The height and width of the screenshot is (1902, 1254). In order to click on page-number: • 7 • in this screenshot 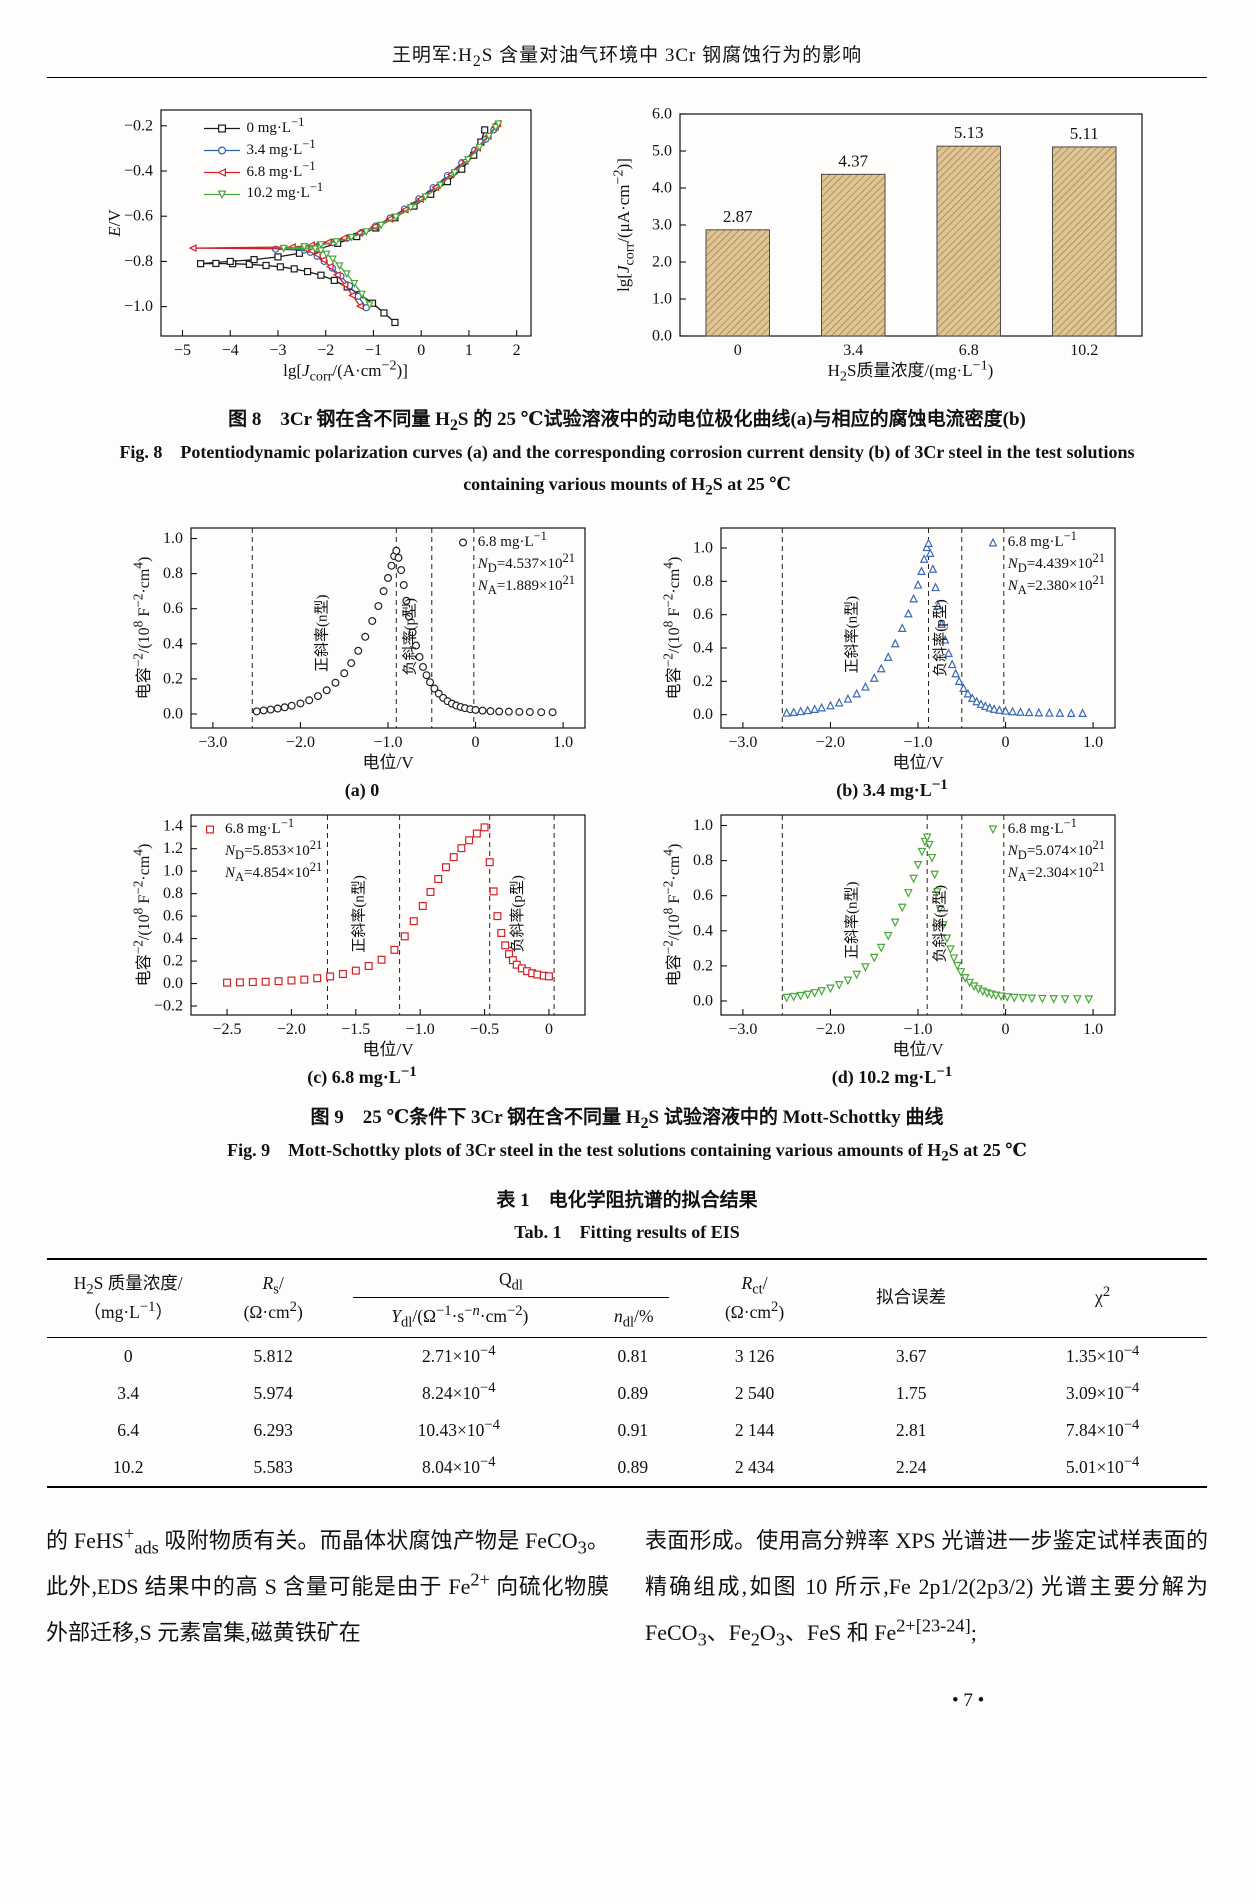, I will do `click(968, 1700)`.